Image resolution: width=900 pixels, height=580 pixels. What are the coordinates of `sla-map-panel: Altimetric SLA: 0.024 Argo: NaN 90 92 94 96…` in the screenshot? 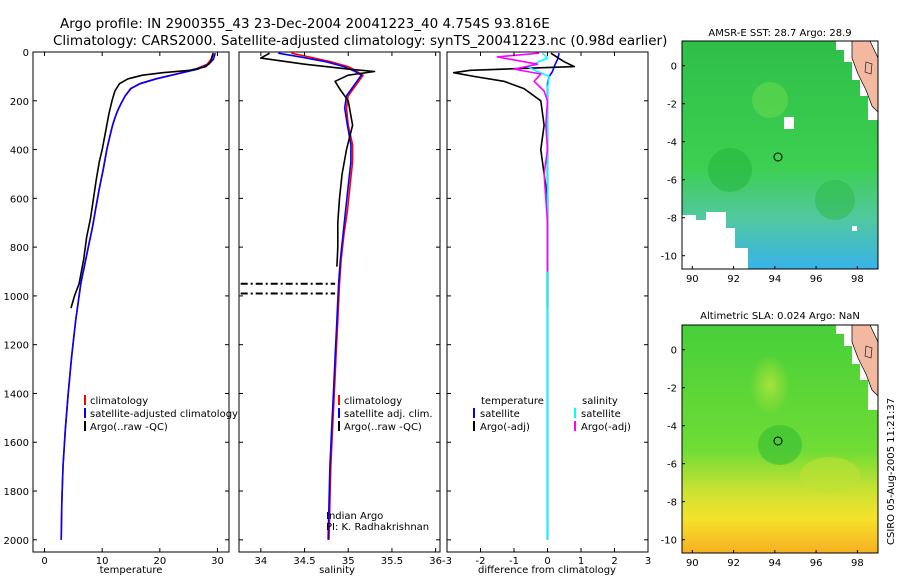 It's located at (770, 440).